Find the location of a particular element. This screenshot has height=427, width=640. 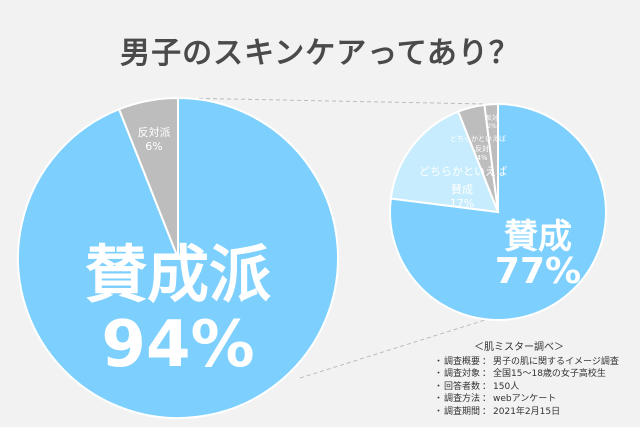

detail-somewhat-disagree-label-b: 反対 is located at coordinates (482, 148).